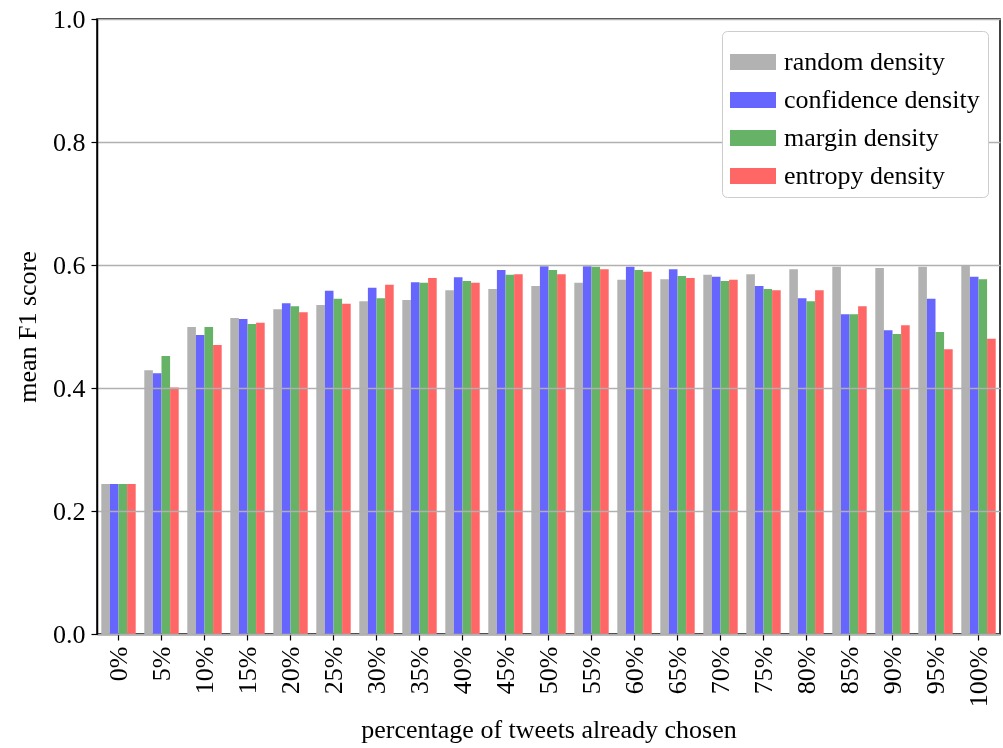  Describe the element at coordinates (69, 388) in the screenshot. I see `y-tick-label: 0.4` at that location.